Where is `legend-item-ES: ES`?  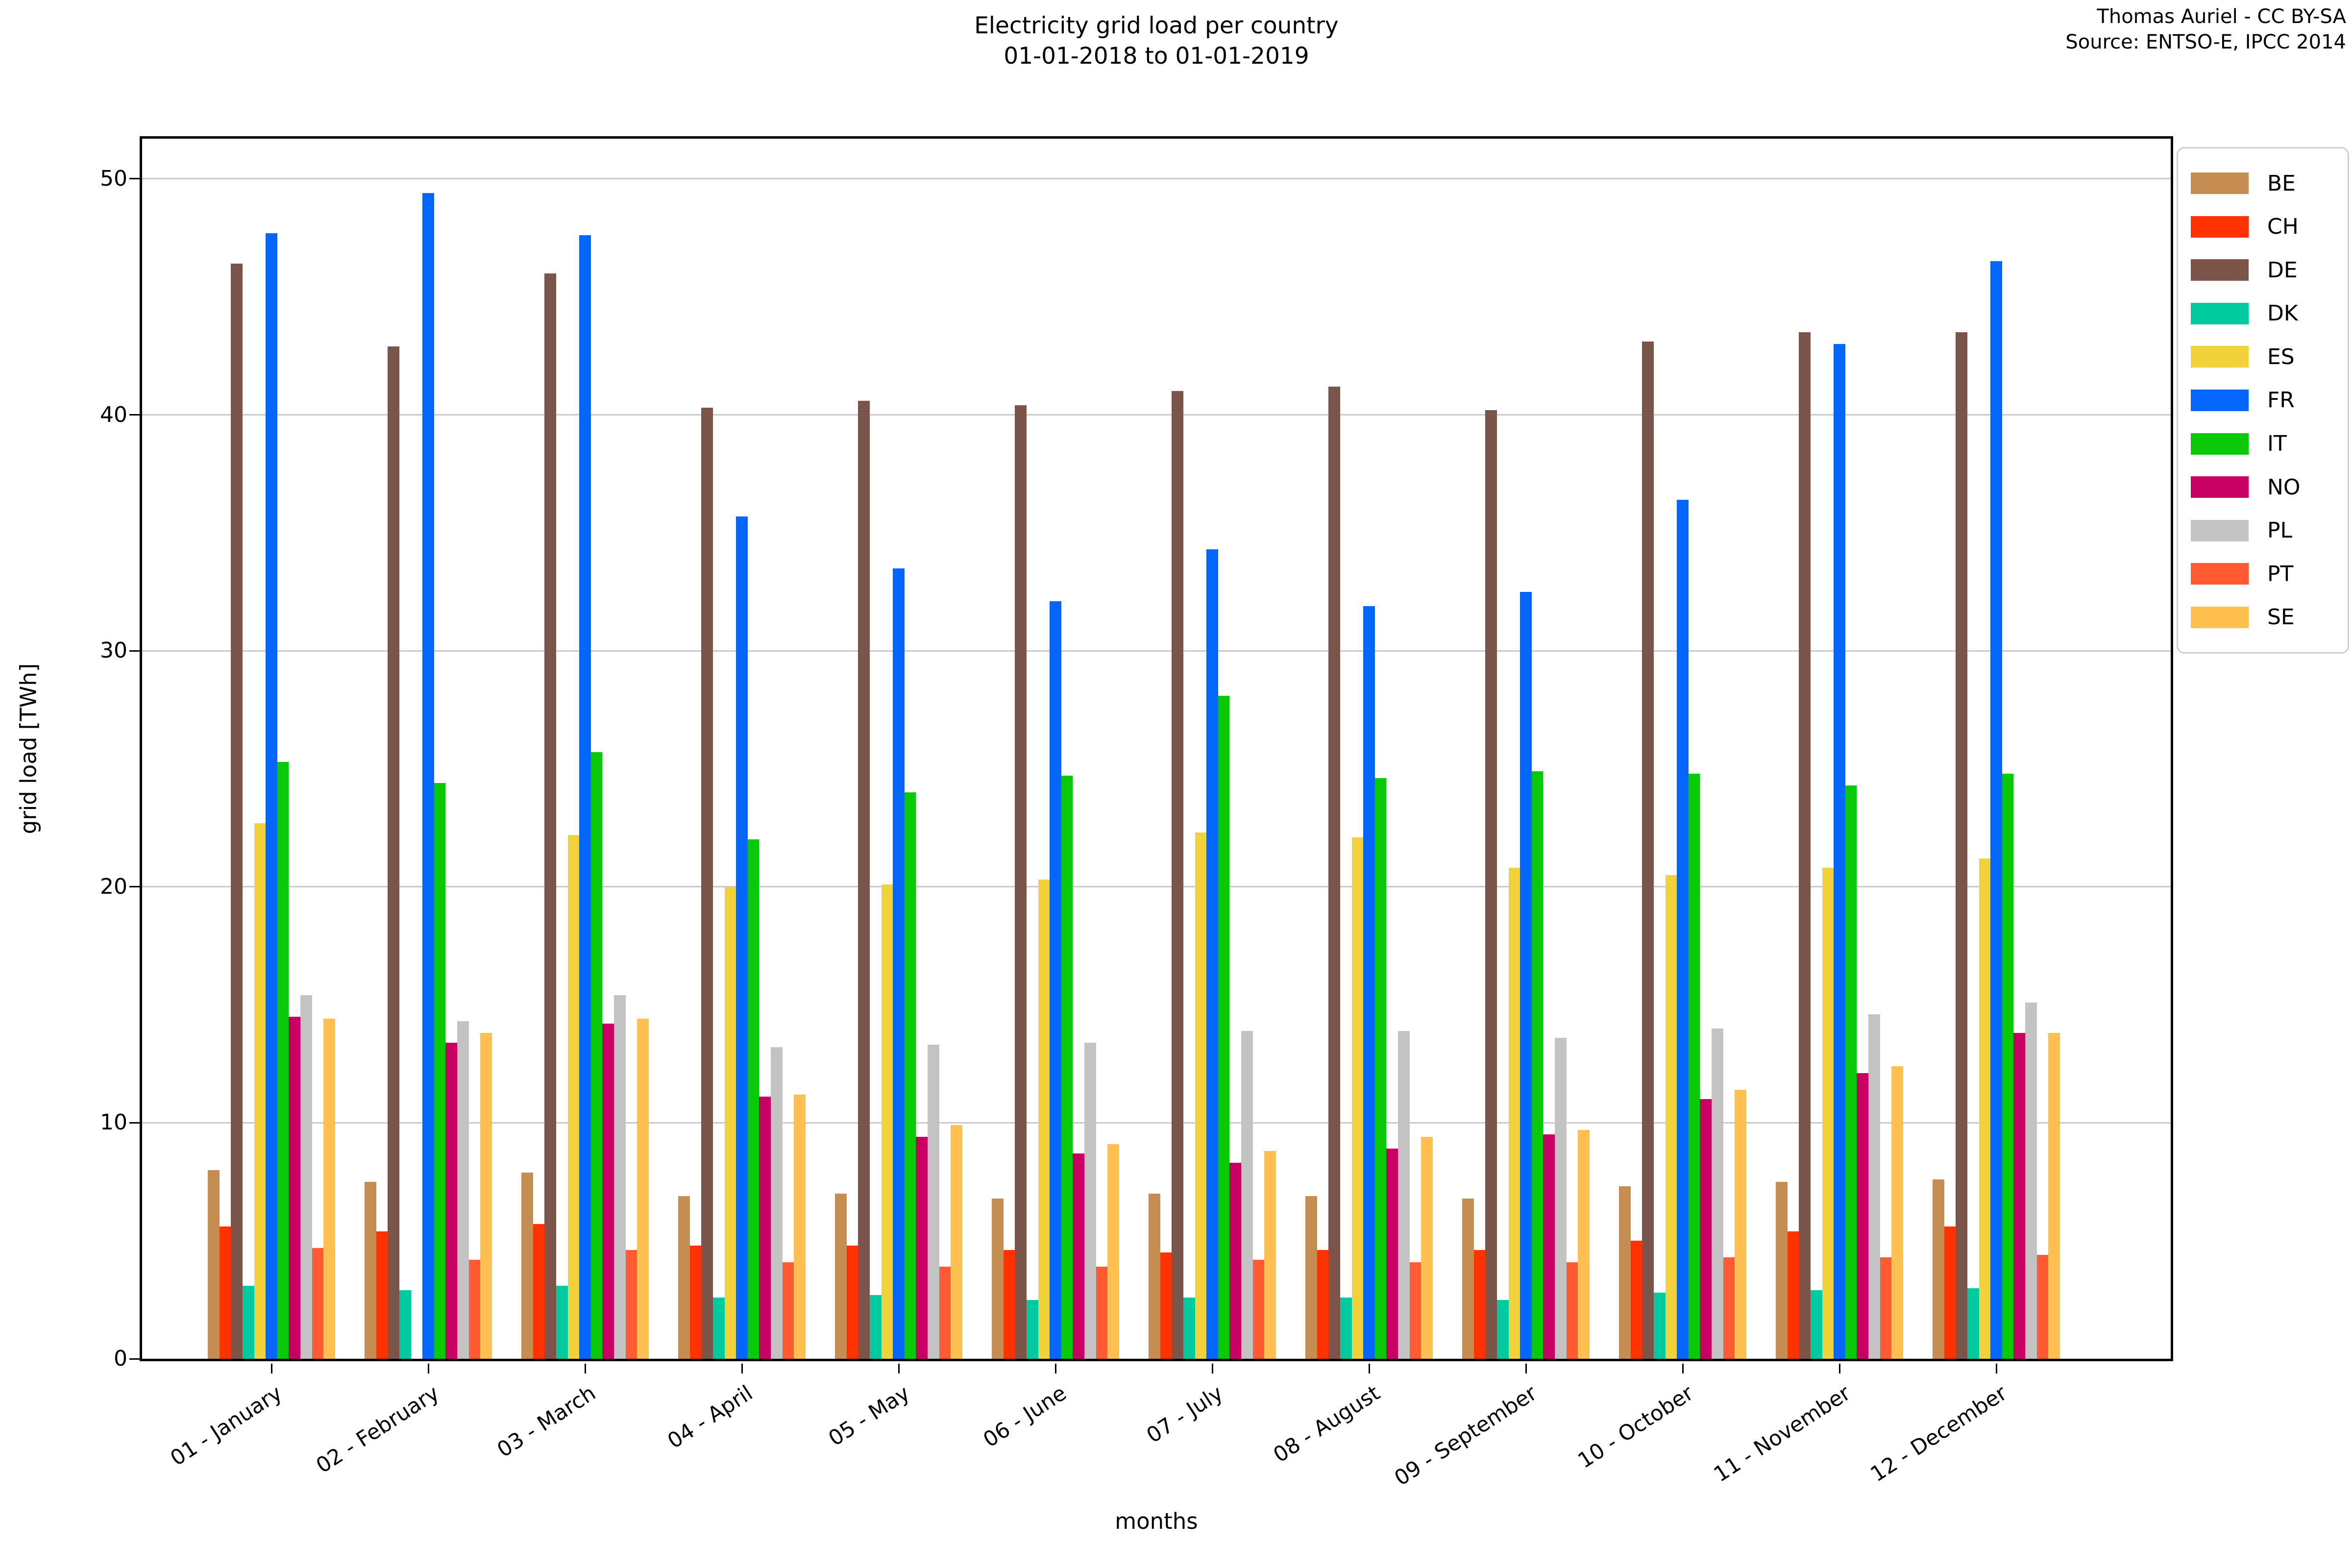
legend-item-ES: ES is located at coordinates (2263, 356).